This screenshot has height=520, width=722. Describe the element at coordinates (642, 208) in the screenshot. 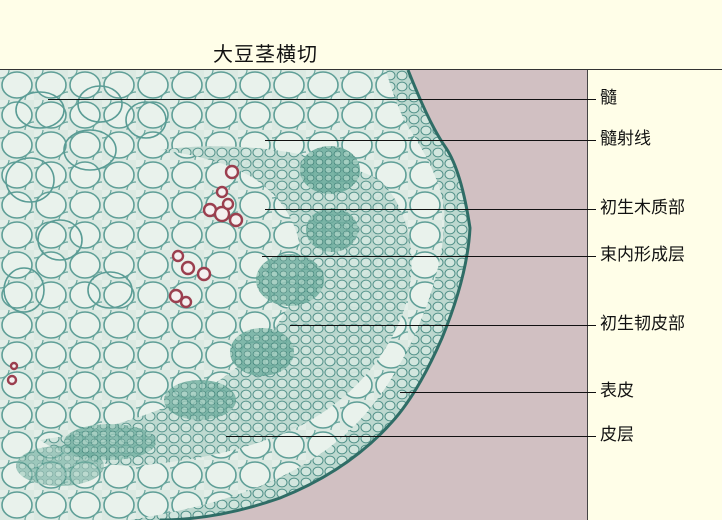

I see `primary-xylem-label: 初生木质部` at that location.